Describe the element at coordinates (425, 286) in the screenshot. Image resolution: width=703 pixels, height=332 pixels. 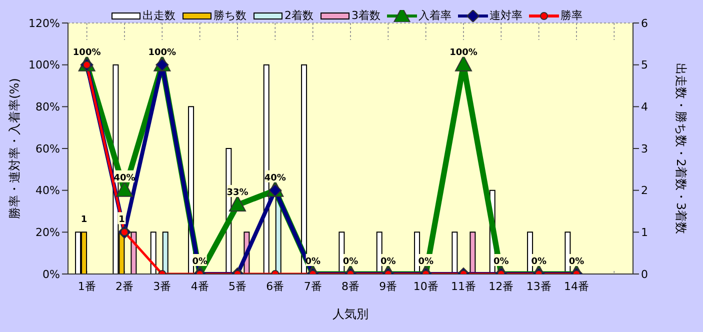
I see `x-tick-label: 10番` at that location.